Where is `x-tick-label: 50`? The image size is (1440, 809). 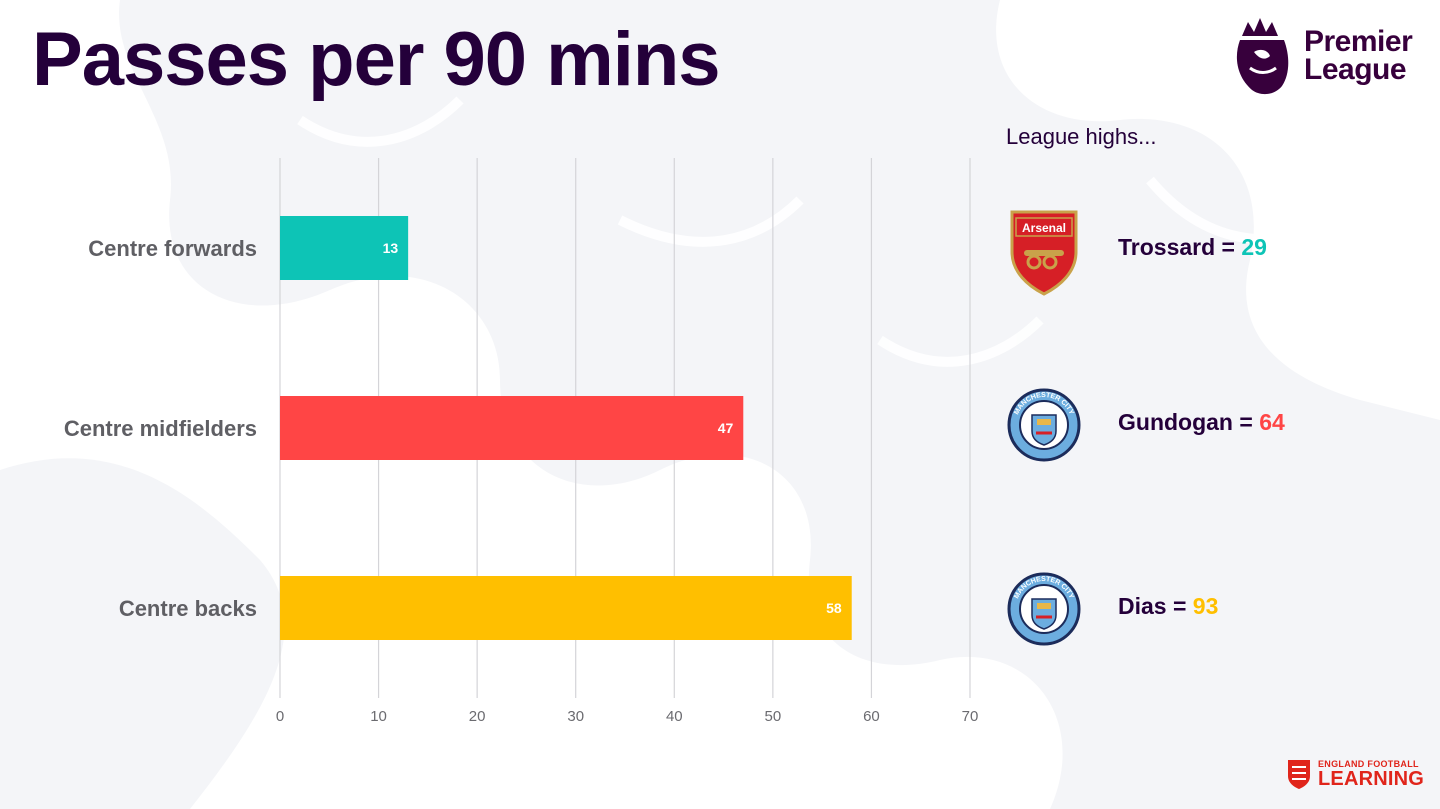
x-tick-label: 50 is located at coordinates (773, 716).